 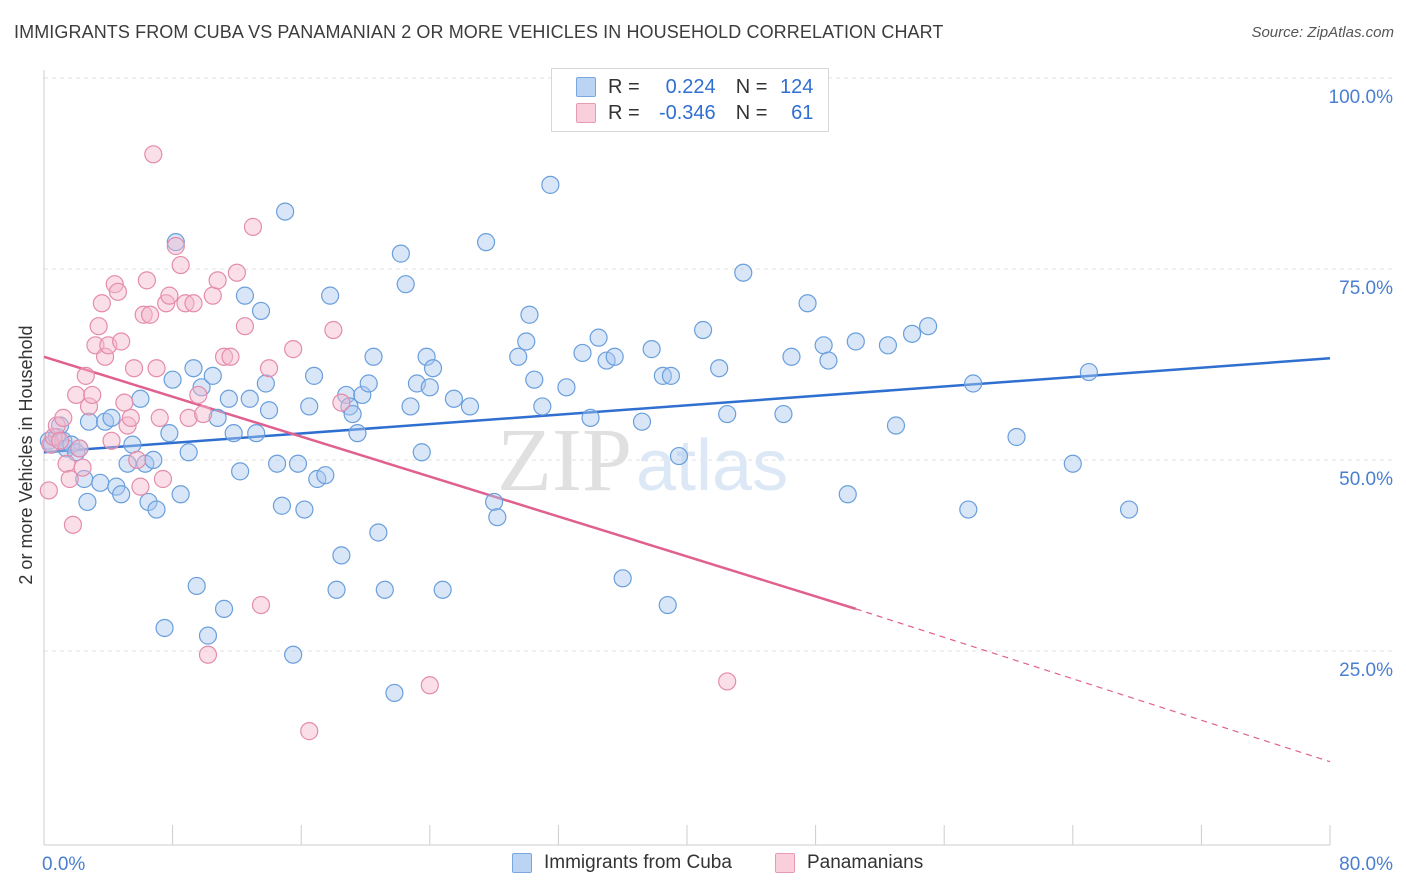 I want to click on legend-row-cuba: R = 0.224 N = 124, so click(x=694, y=87).